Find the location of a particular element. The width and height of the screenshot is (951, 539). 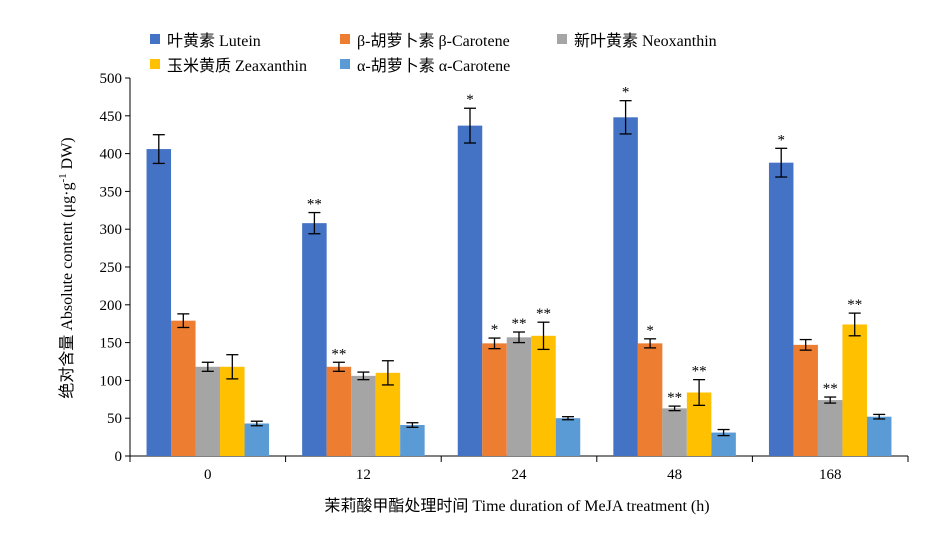

y-axis-title-superscript: -1 is located at coordinates (63, 177).